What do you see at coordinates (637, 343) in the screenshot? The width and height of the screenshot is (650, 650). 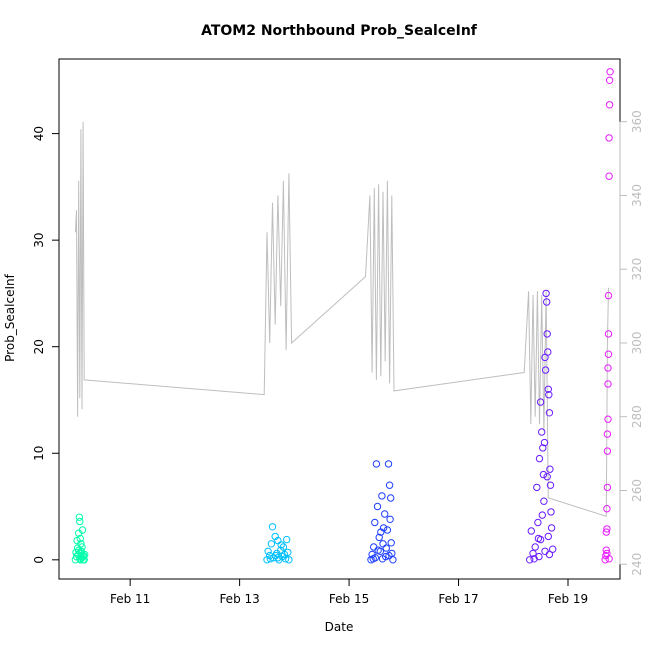 I see `y2-tick-label: 300` at bounding box center [637, 343].